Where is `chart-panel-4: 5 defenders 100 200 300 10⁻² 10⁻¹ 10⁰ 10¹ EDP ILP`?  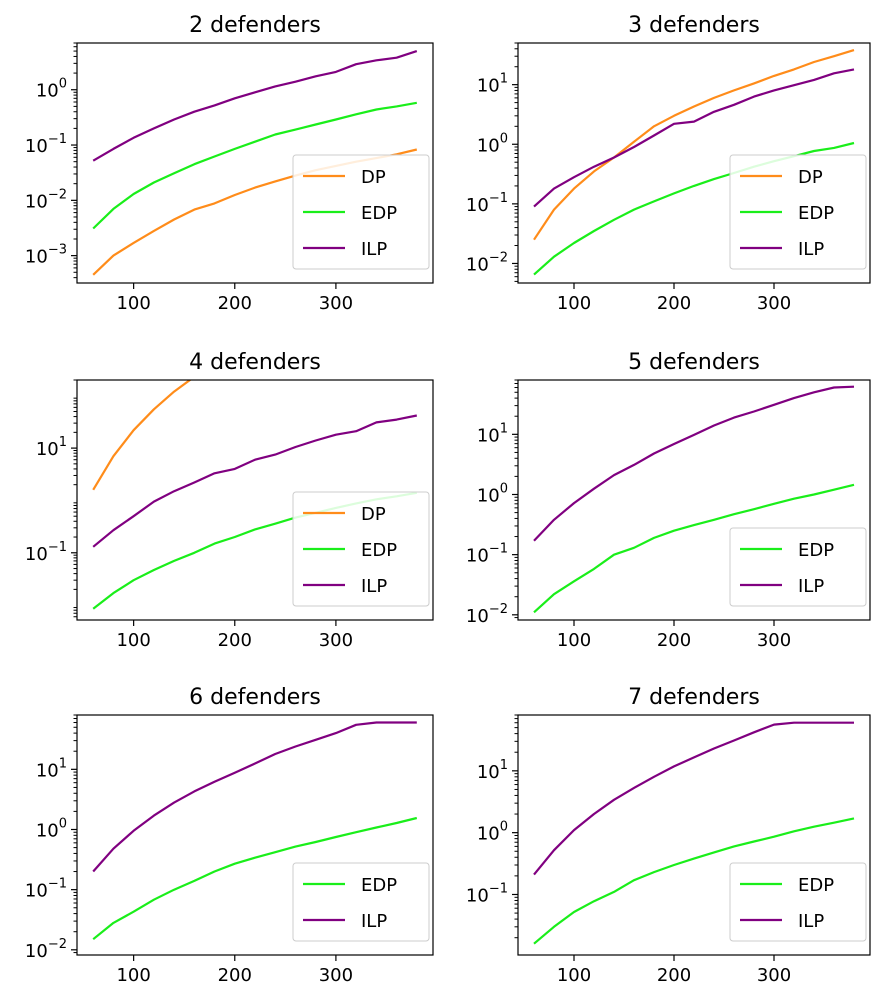
chart-panel-4: 5 defenders 100 200 300 10⁻² 10⁻¹ 10⁰ 10¹ EDP ILP is located at coordinates (668, 500).